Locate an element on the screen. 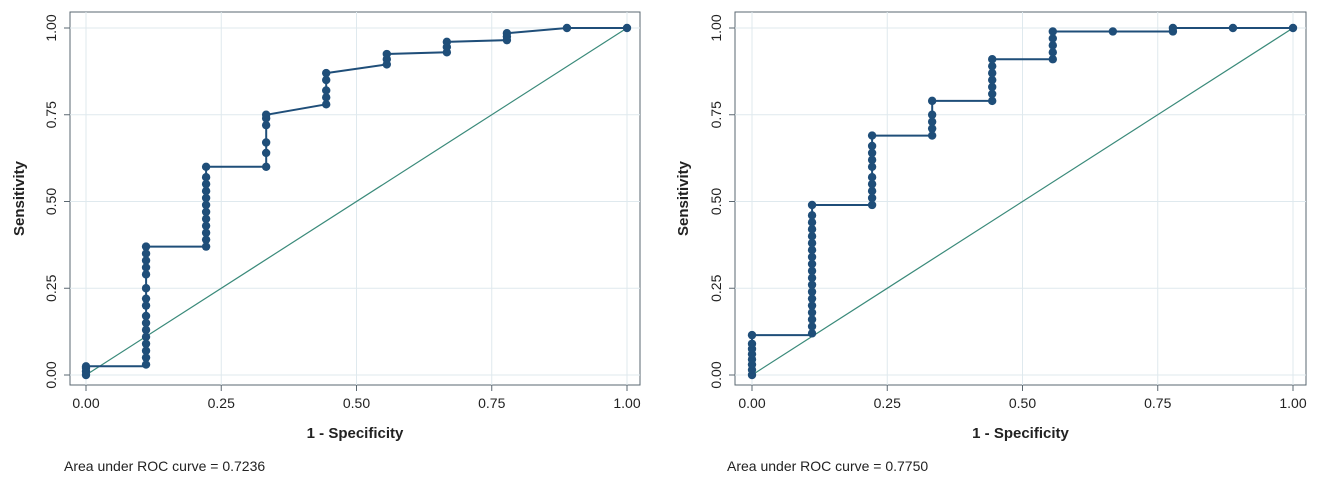 This screenshot has height=480, width=1319. x-axis-title: 1 - Specificity is located at coordinates (1020, 433).